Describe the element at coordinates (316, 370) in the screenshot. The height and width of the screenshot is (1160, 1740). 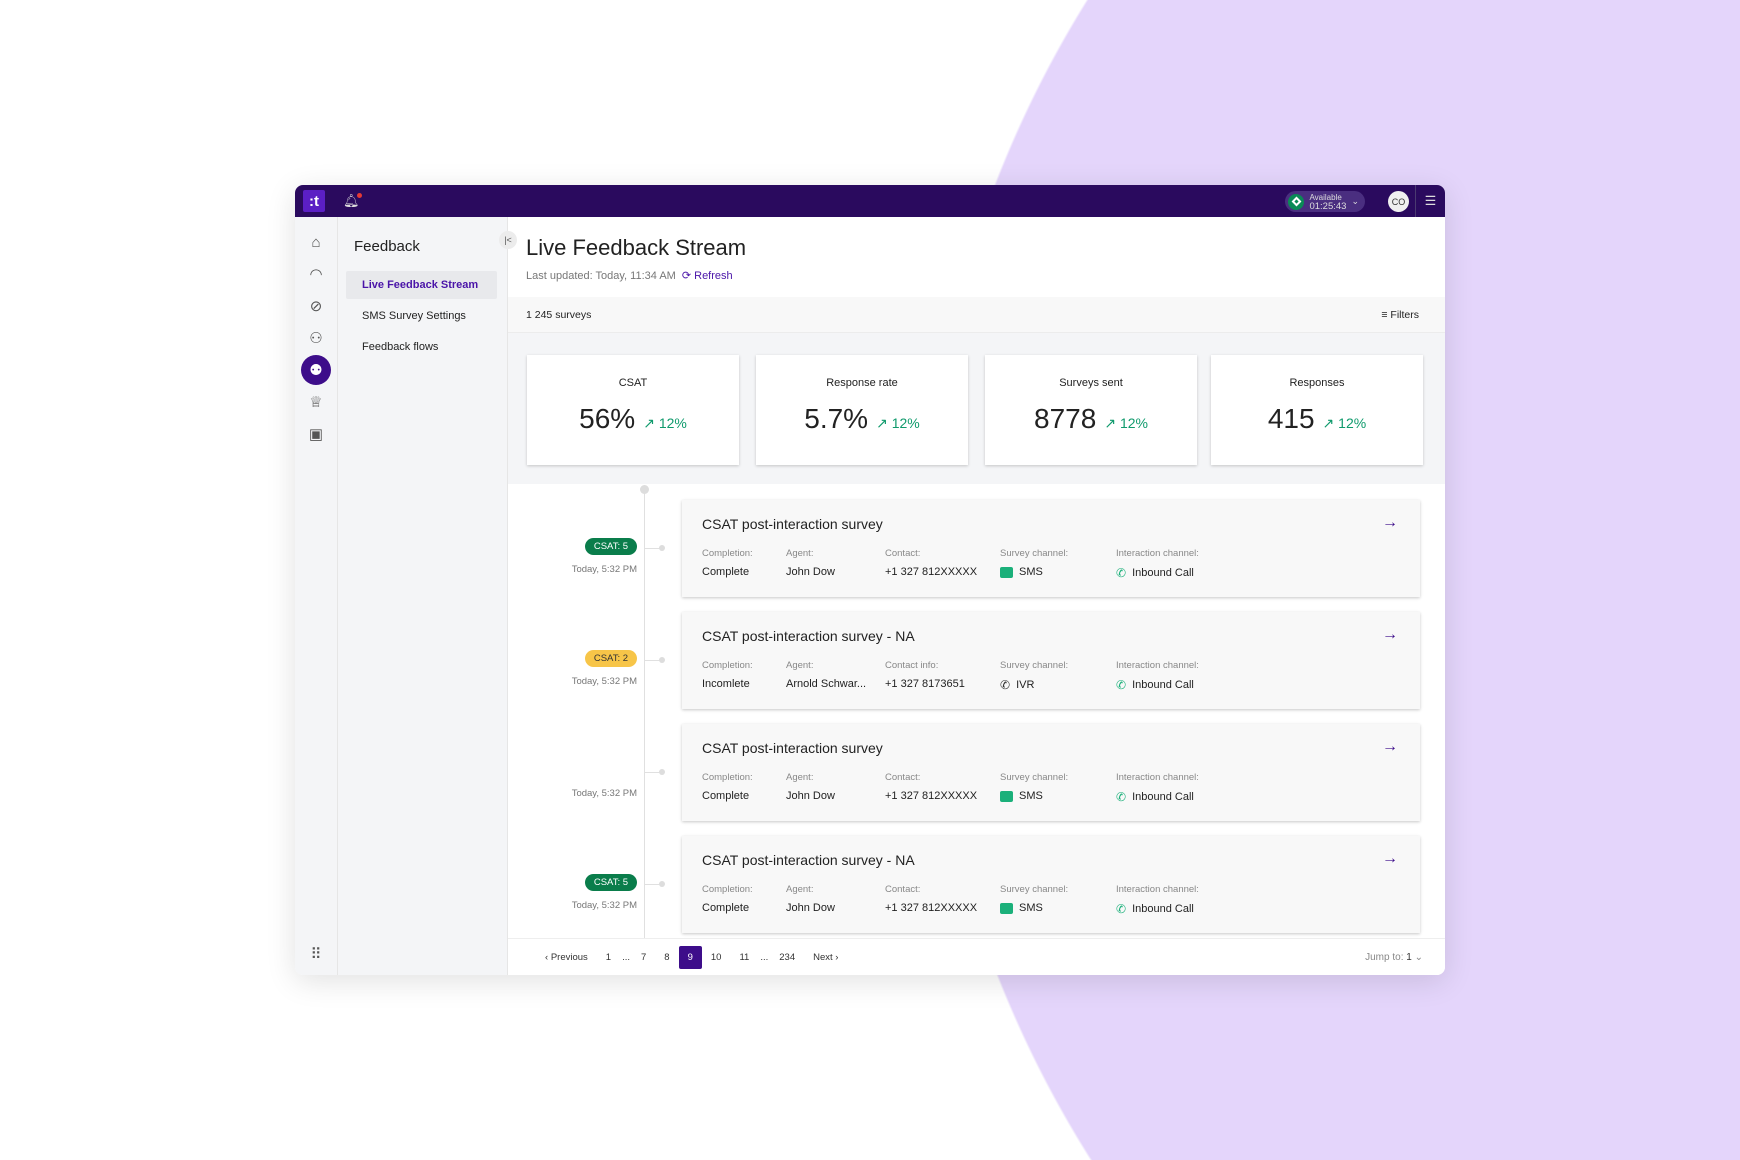
I see `feedback-icon: ⚉` at that location.